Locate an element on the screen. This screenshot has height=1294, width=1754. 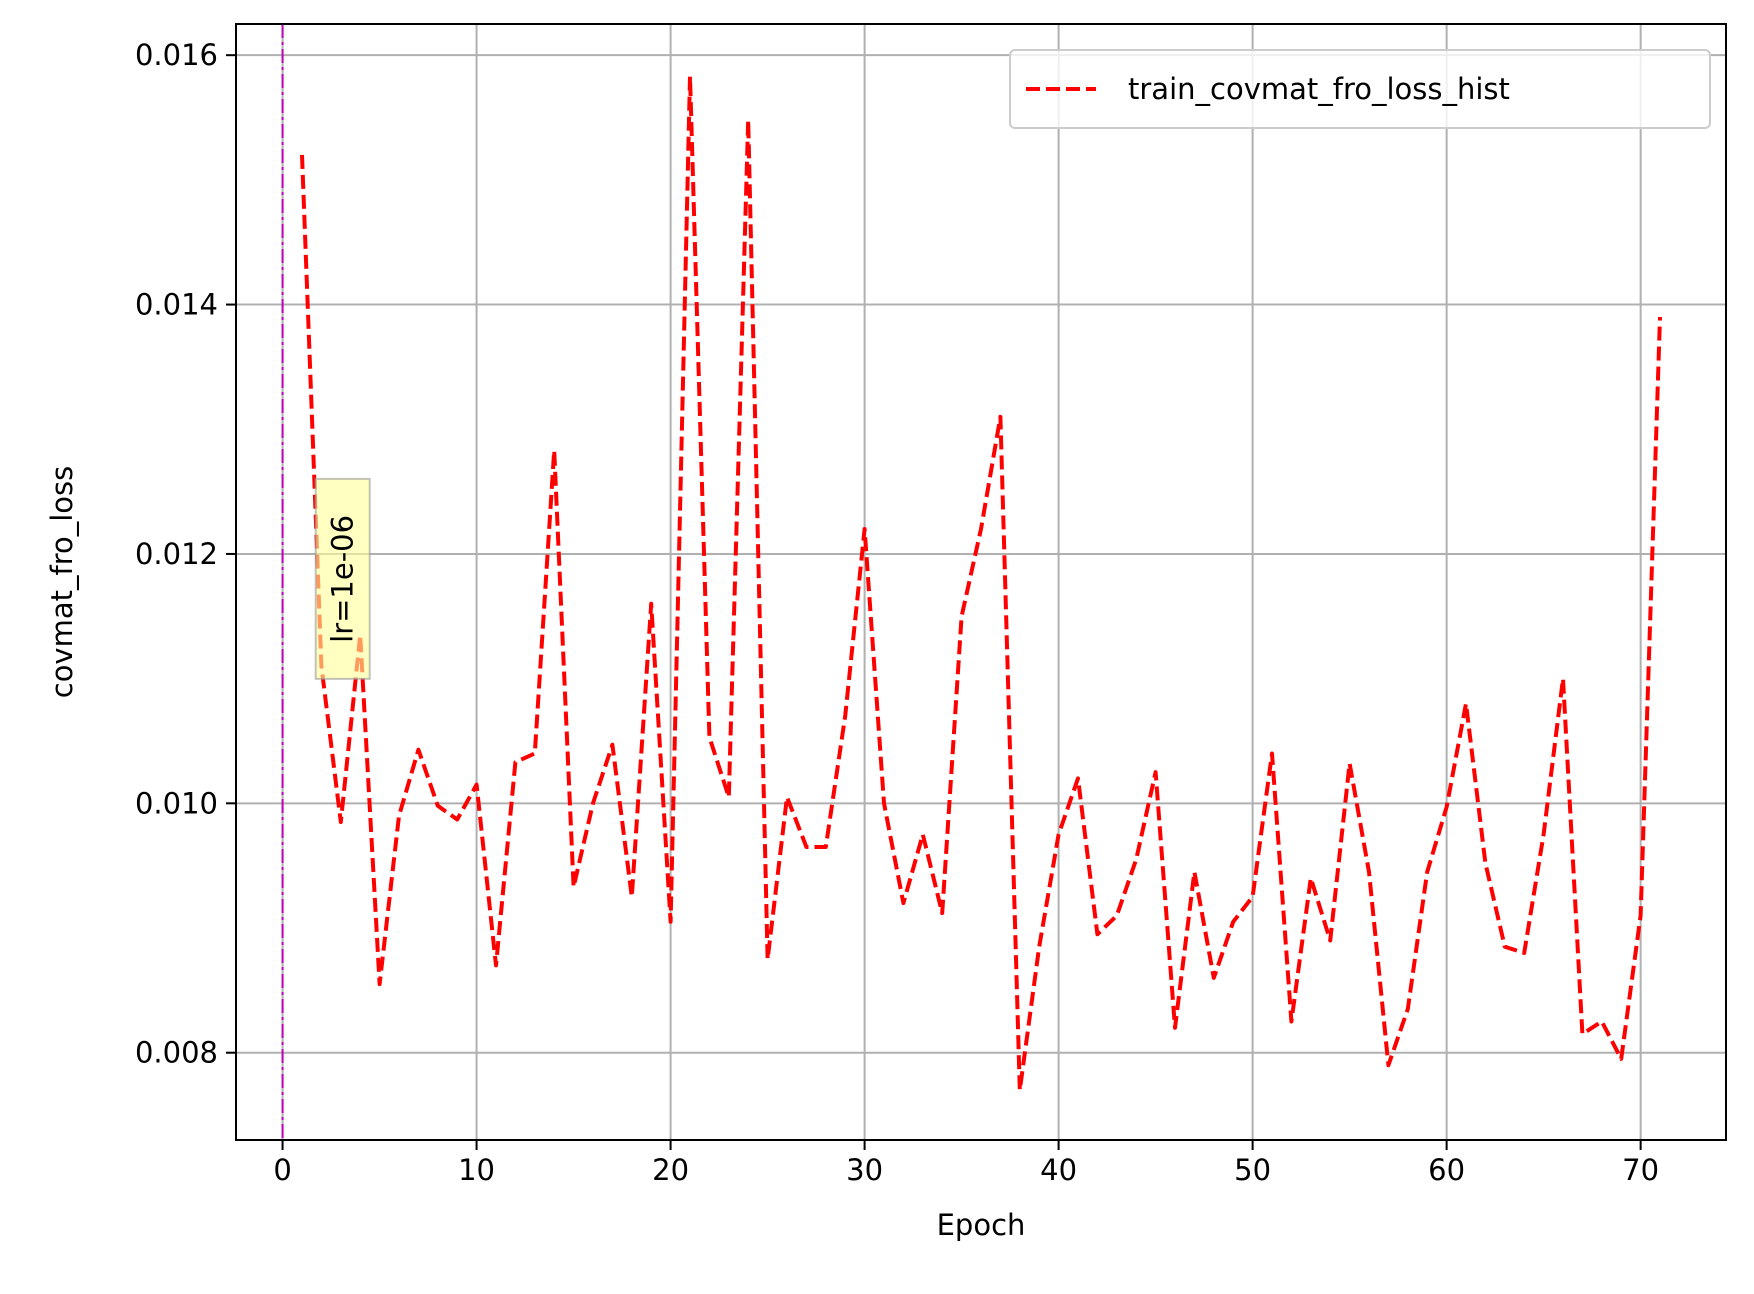
y-tick-label: 0.016 is located at coordinates (176, 55).